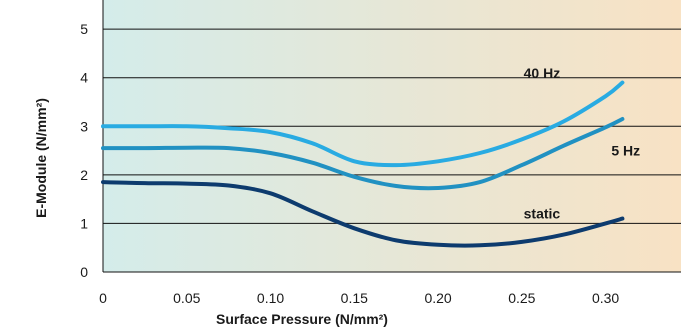  I want to click on y-tick-label: 5, so click(84, 29).